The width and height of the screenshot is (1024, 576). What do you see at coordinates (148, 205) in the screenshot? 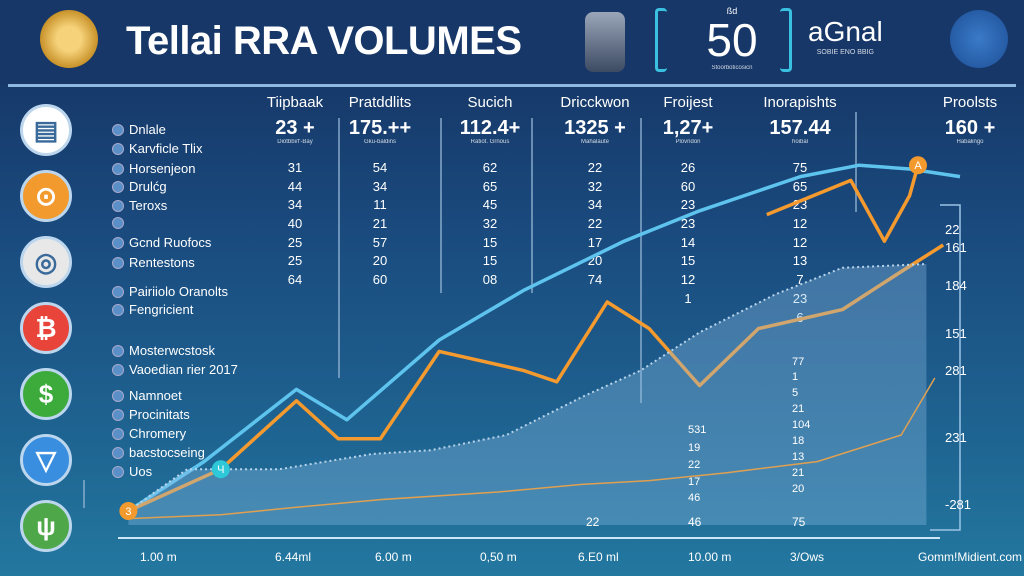
I see `legend-label: Teroxs` at bounding box center [148, 205].